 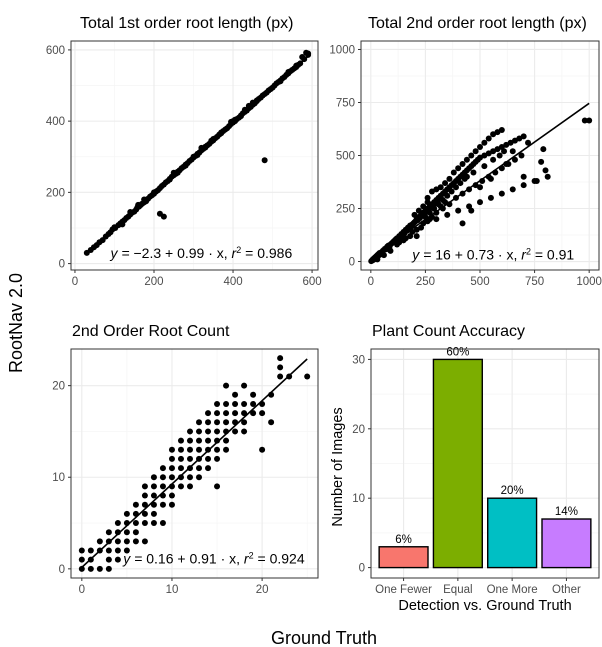 I want to click on x-tick-label: 20, so click(x=262, y=590).